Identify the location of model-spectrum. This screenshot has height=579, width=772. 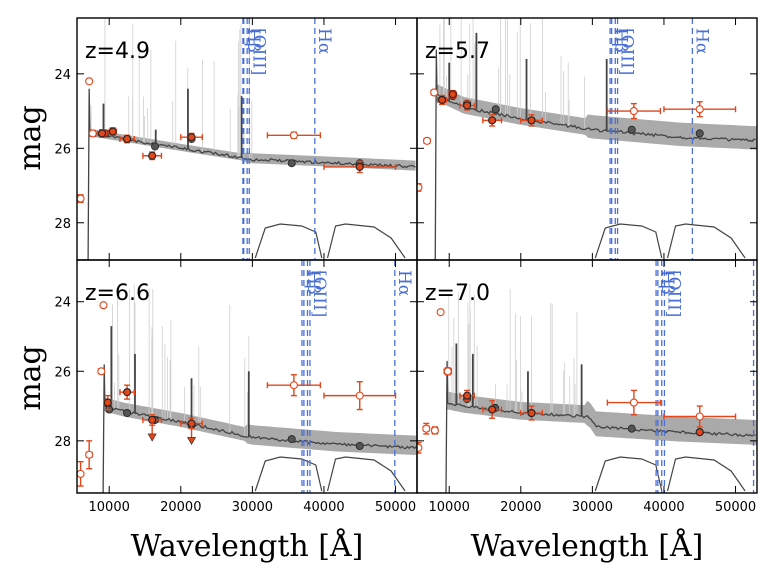
(246, 174).